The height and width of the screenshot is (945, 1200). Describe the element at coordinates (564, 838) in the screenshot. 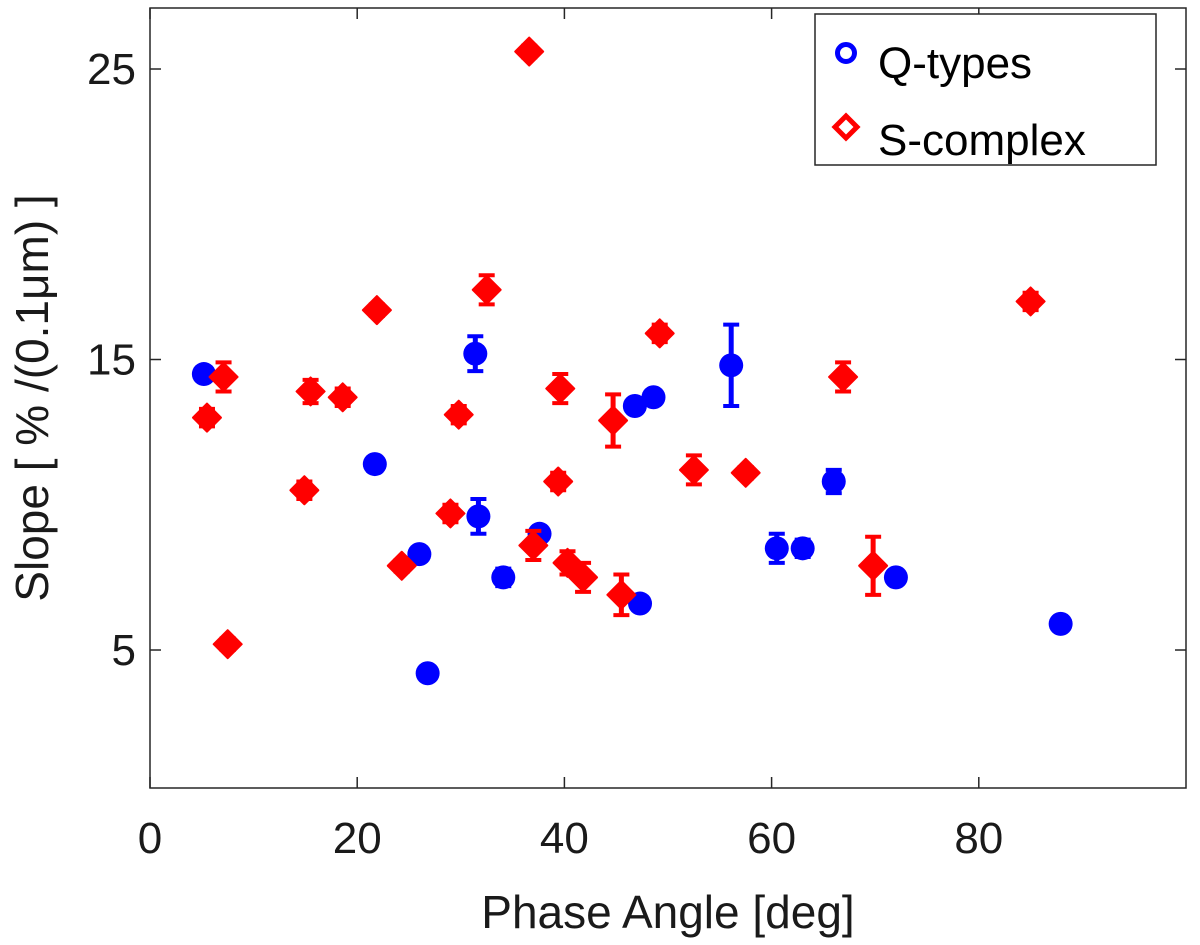

I see `x-tick-label: 40` at that location.